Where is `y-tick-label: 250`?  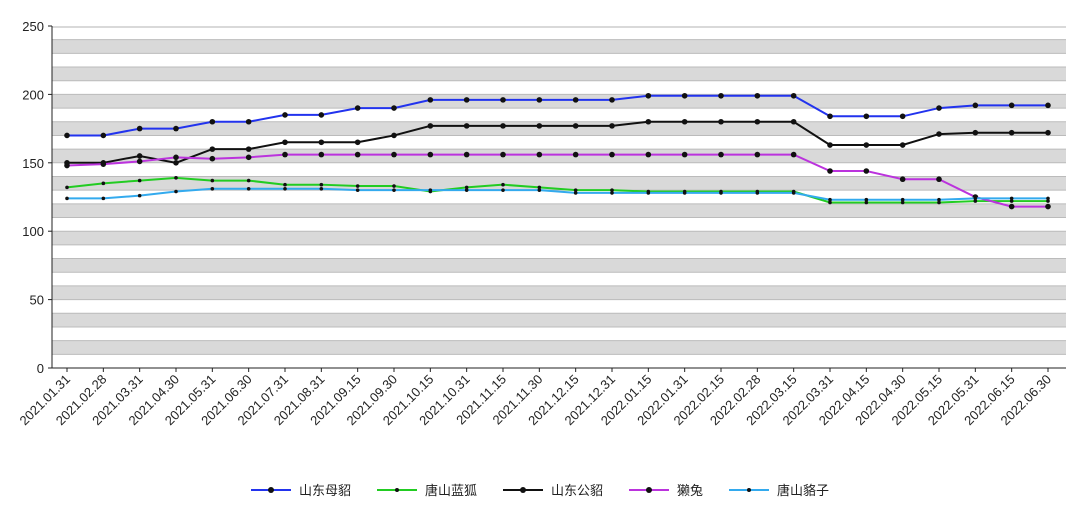
y-tick-label: 250 is located at coordinates (33, 26).